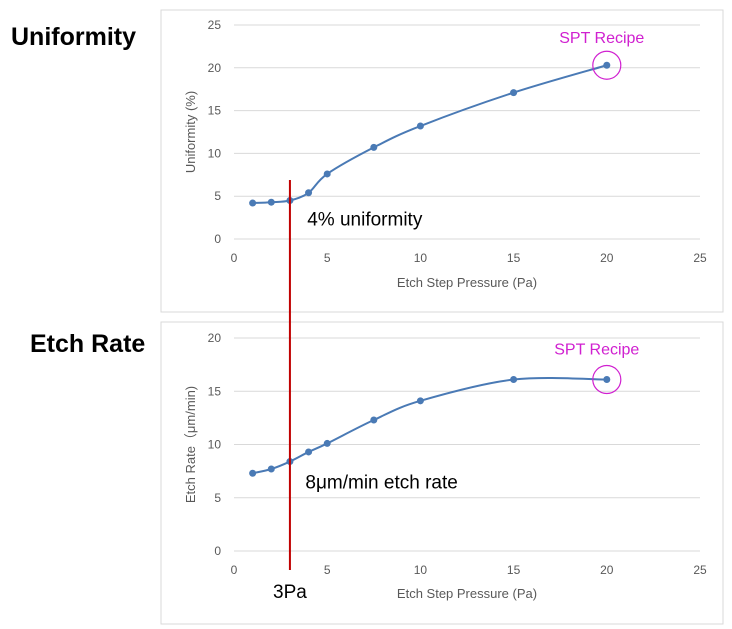  I want to click on panel-side-label: Etch Rate, so click(87, 344).